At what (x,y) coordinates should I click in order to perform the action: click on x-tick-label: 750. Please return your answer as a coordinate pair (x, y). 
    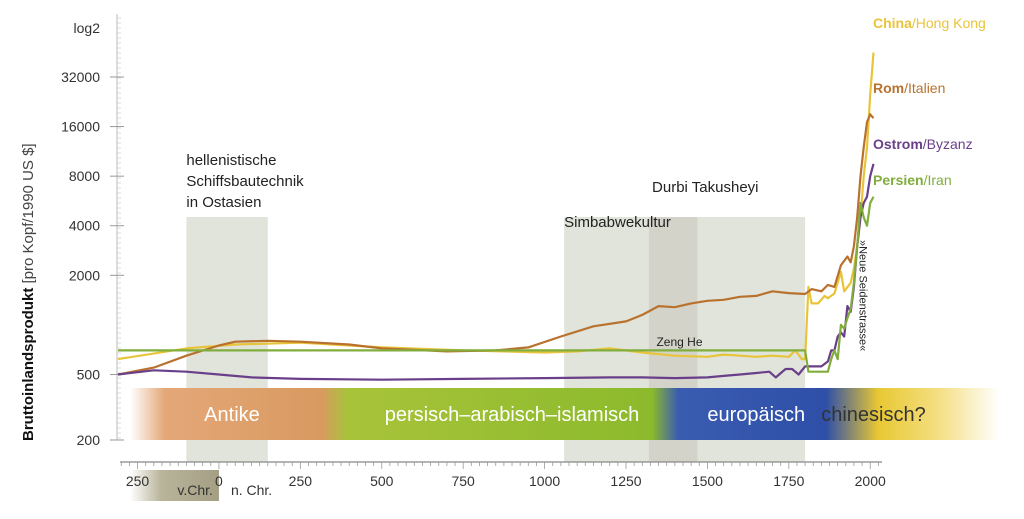
    Looking at the image, I should click on (463, 481).